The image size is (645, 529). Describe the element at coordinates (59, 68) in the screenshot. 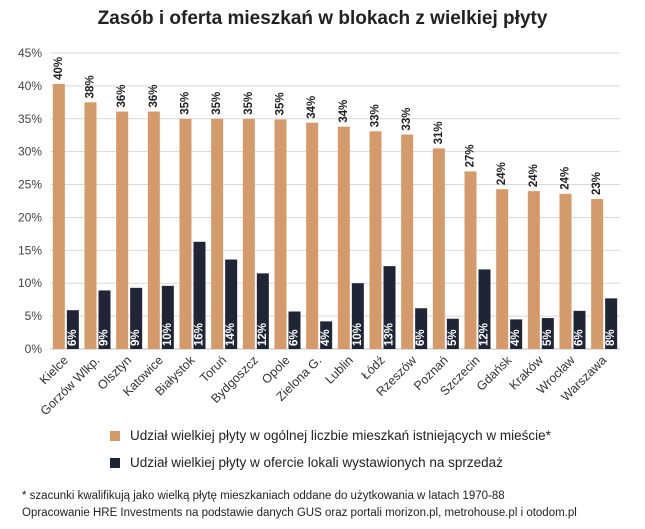

I see `data-label-stock: 40%` at that location.